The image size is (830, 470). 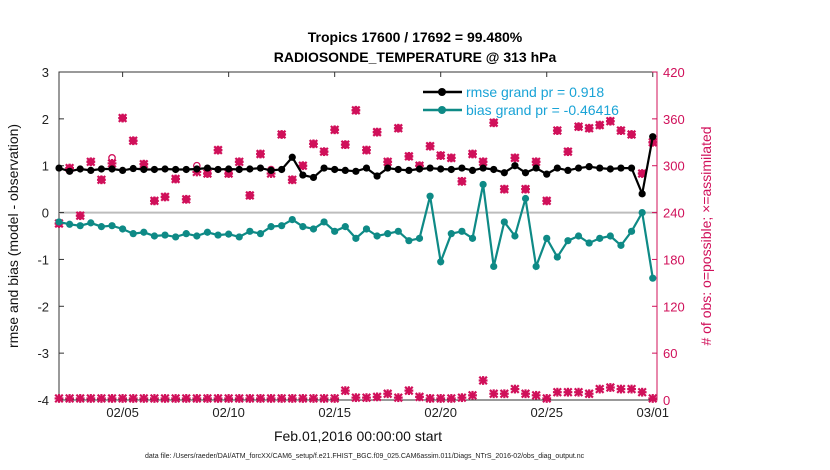 What do you see at coordinates (706, 235) in the screenshot?
I see `y-axis-right-label: # of obs: o=possible; ×=assimilated` at bounding box center [706, 235].